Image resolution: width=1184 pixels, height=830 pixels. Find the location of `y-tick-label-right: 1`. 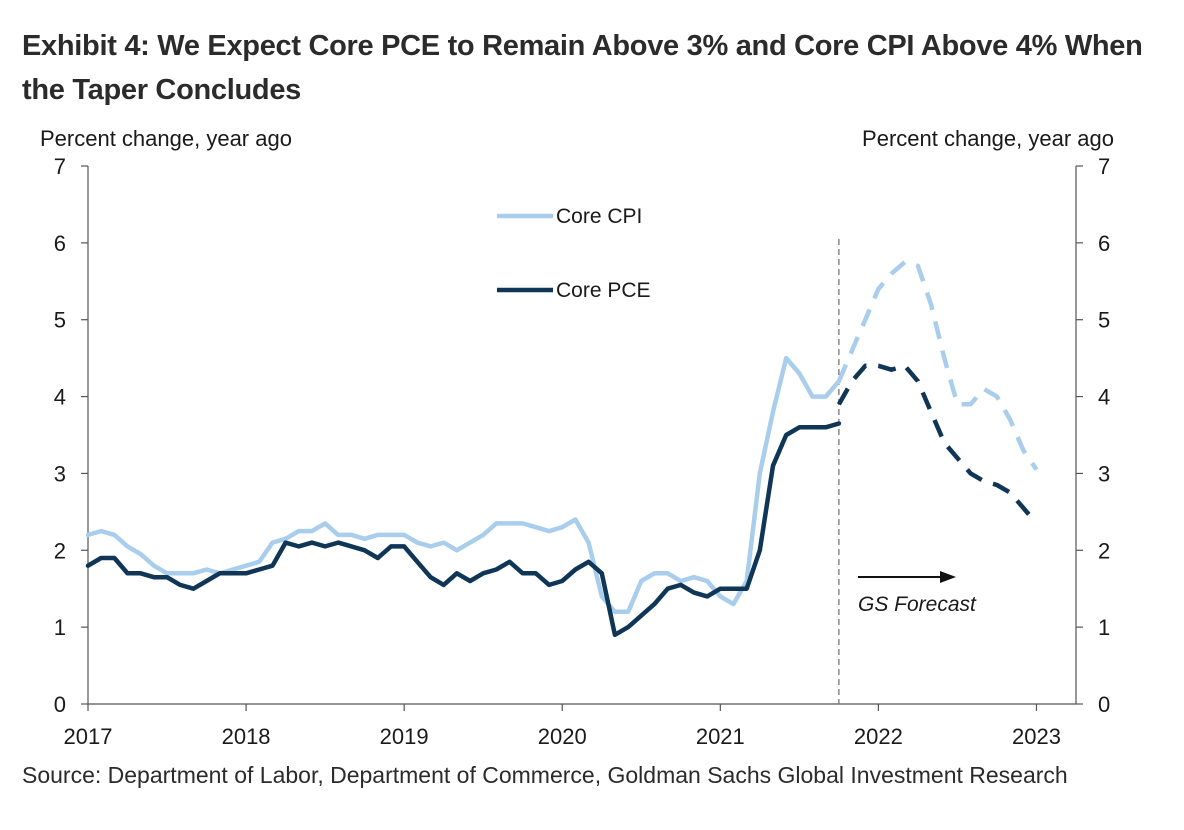

y-tick-label-right: 1 is located at coordinates (1104, 627).